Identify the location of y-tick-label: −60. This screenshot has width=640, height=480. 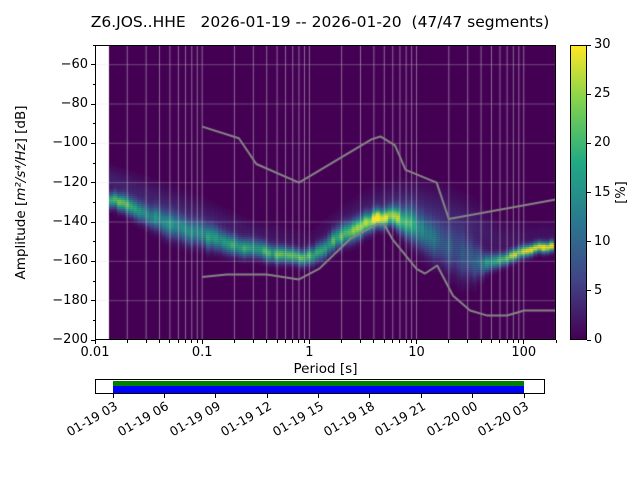
(74, 64).